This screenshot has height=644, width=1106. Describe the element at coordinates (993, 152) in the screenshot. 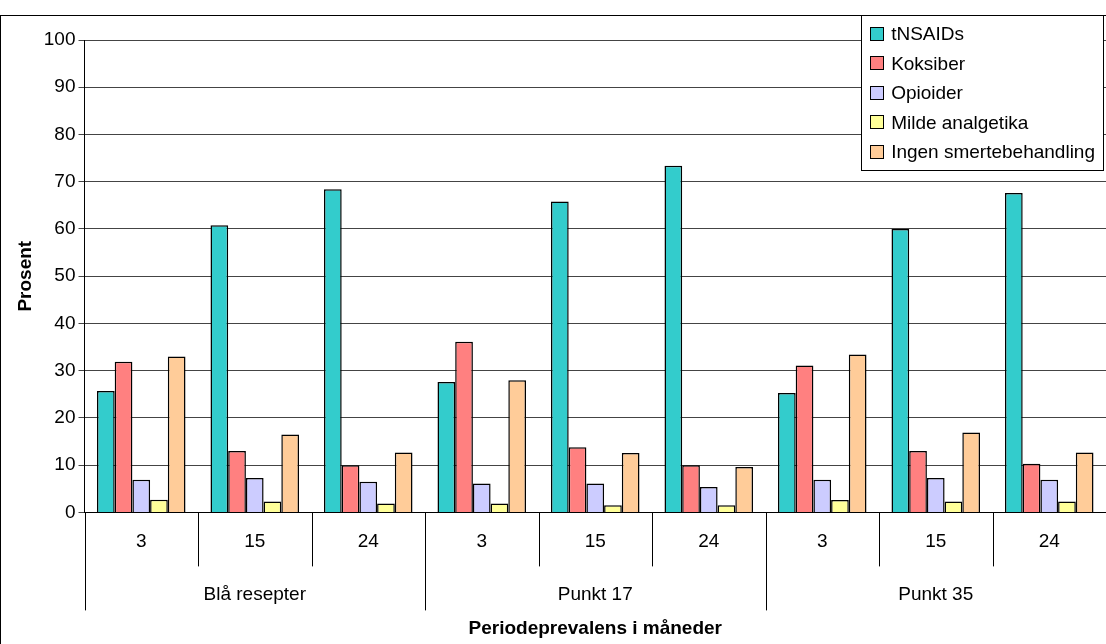

I see `legend-label: Ingen smertebehandling` at that location.